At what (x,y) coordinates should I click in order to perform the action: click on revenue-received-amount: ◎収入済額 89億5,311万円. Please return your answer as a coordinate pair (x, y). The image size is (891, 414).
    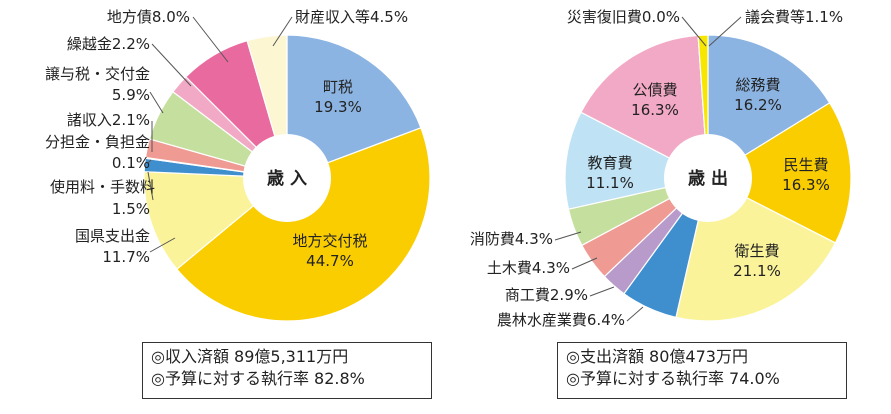
    Looking at the image, I should click on (250, 356).